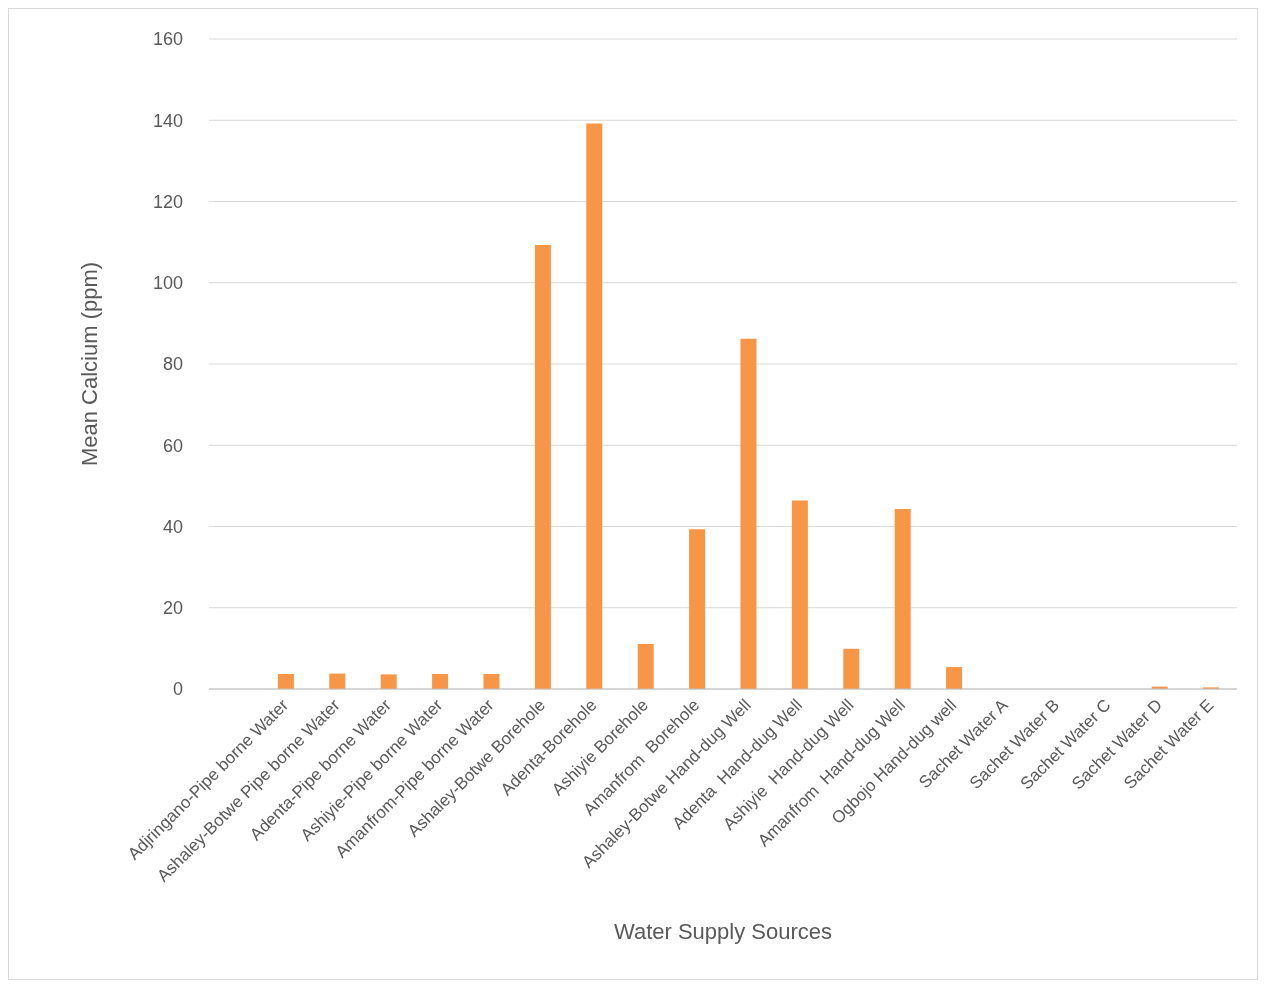  I want to click on y-axis-title: Mean Calcium (ppm), so click(89, 364).